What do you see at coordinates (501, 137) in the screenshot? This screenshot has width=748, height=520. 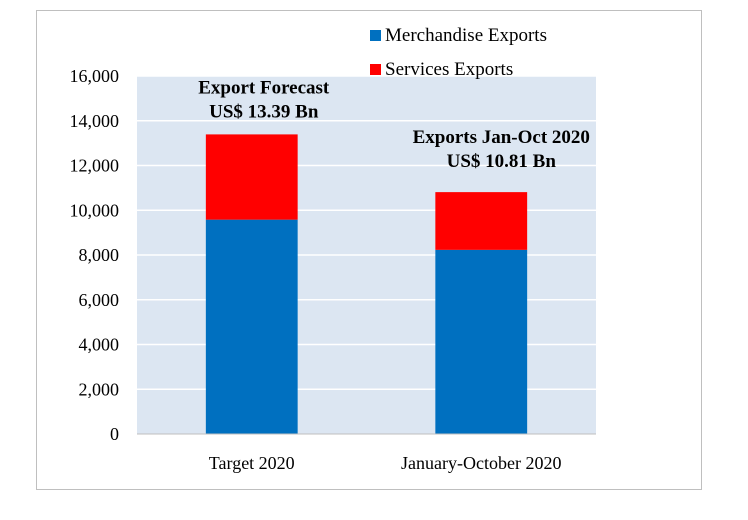 I see `annotation-line: Exports Jan-Oct 2020` at bounding box center [501, 137].